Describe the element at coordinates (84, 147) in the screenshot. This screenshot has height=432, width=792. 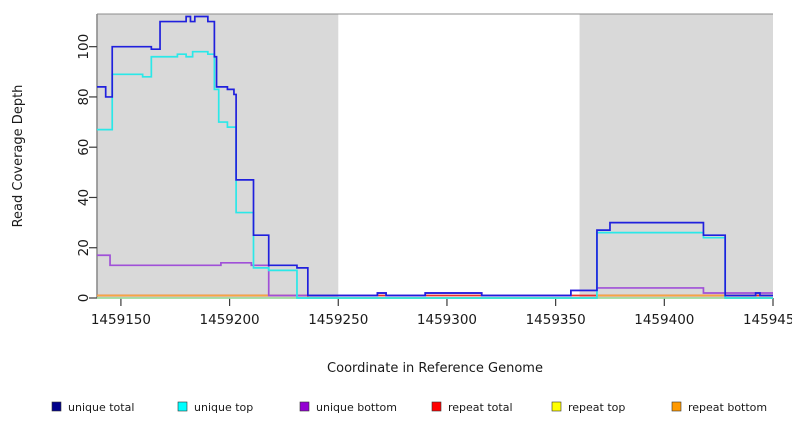
I see `y-tick-label-3: 60` at that location.